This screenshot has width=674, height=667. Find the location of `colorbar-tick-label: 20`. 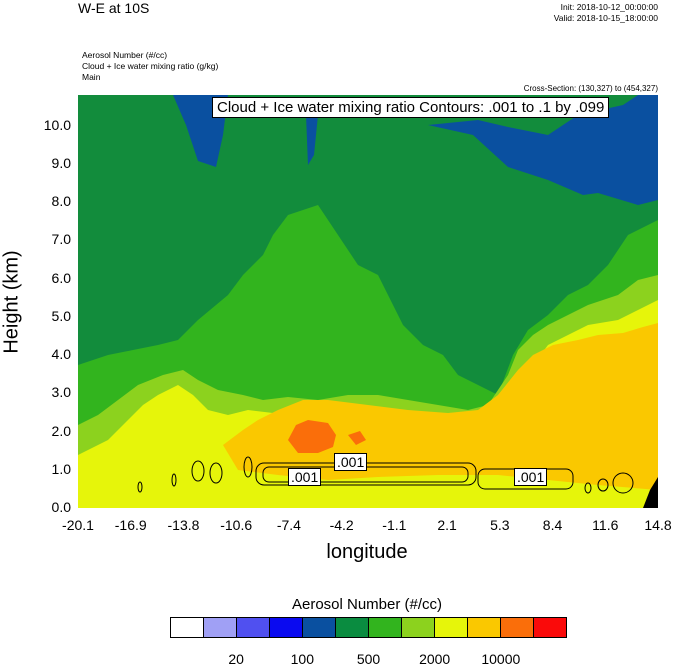

colorbar-tick-label: 20 is located at coordinates (236, 659).